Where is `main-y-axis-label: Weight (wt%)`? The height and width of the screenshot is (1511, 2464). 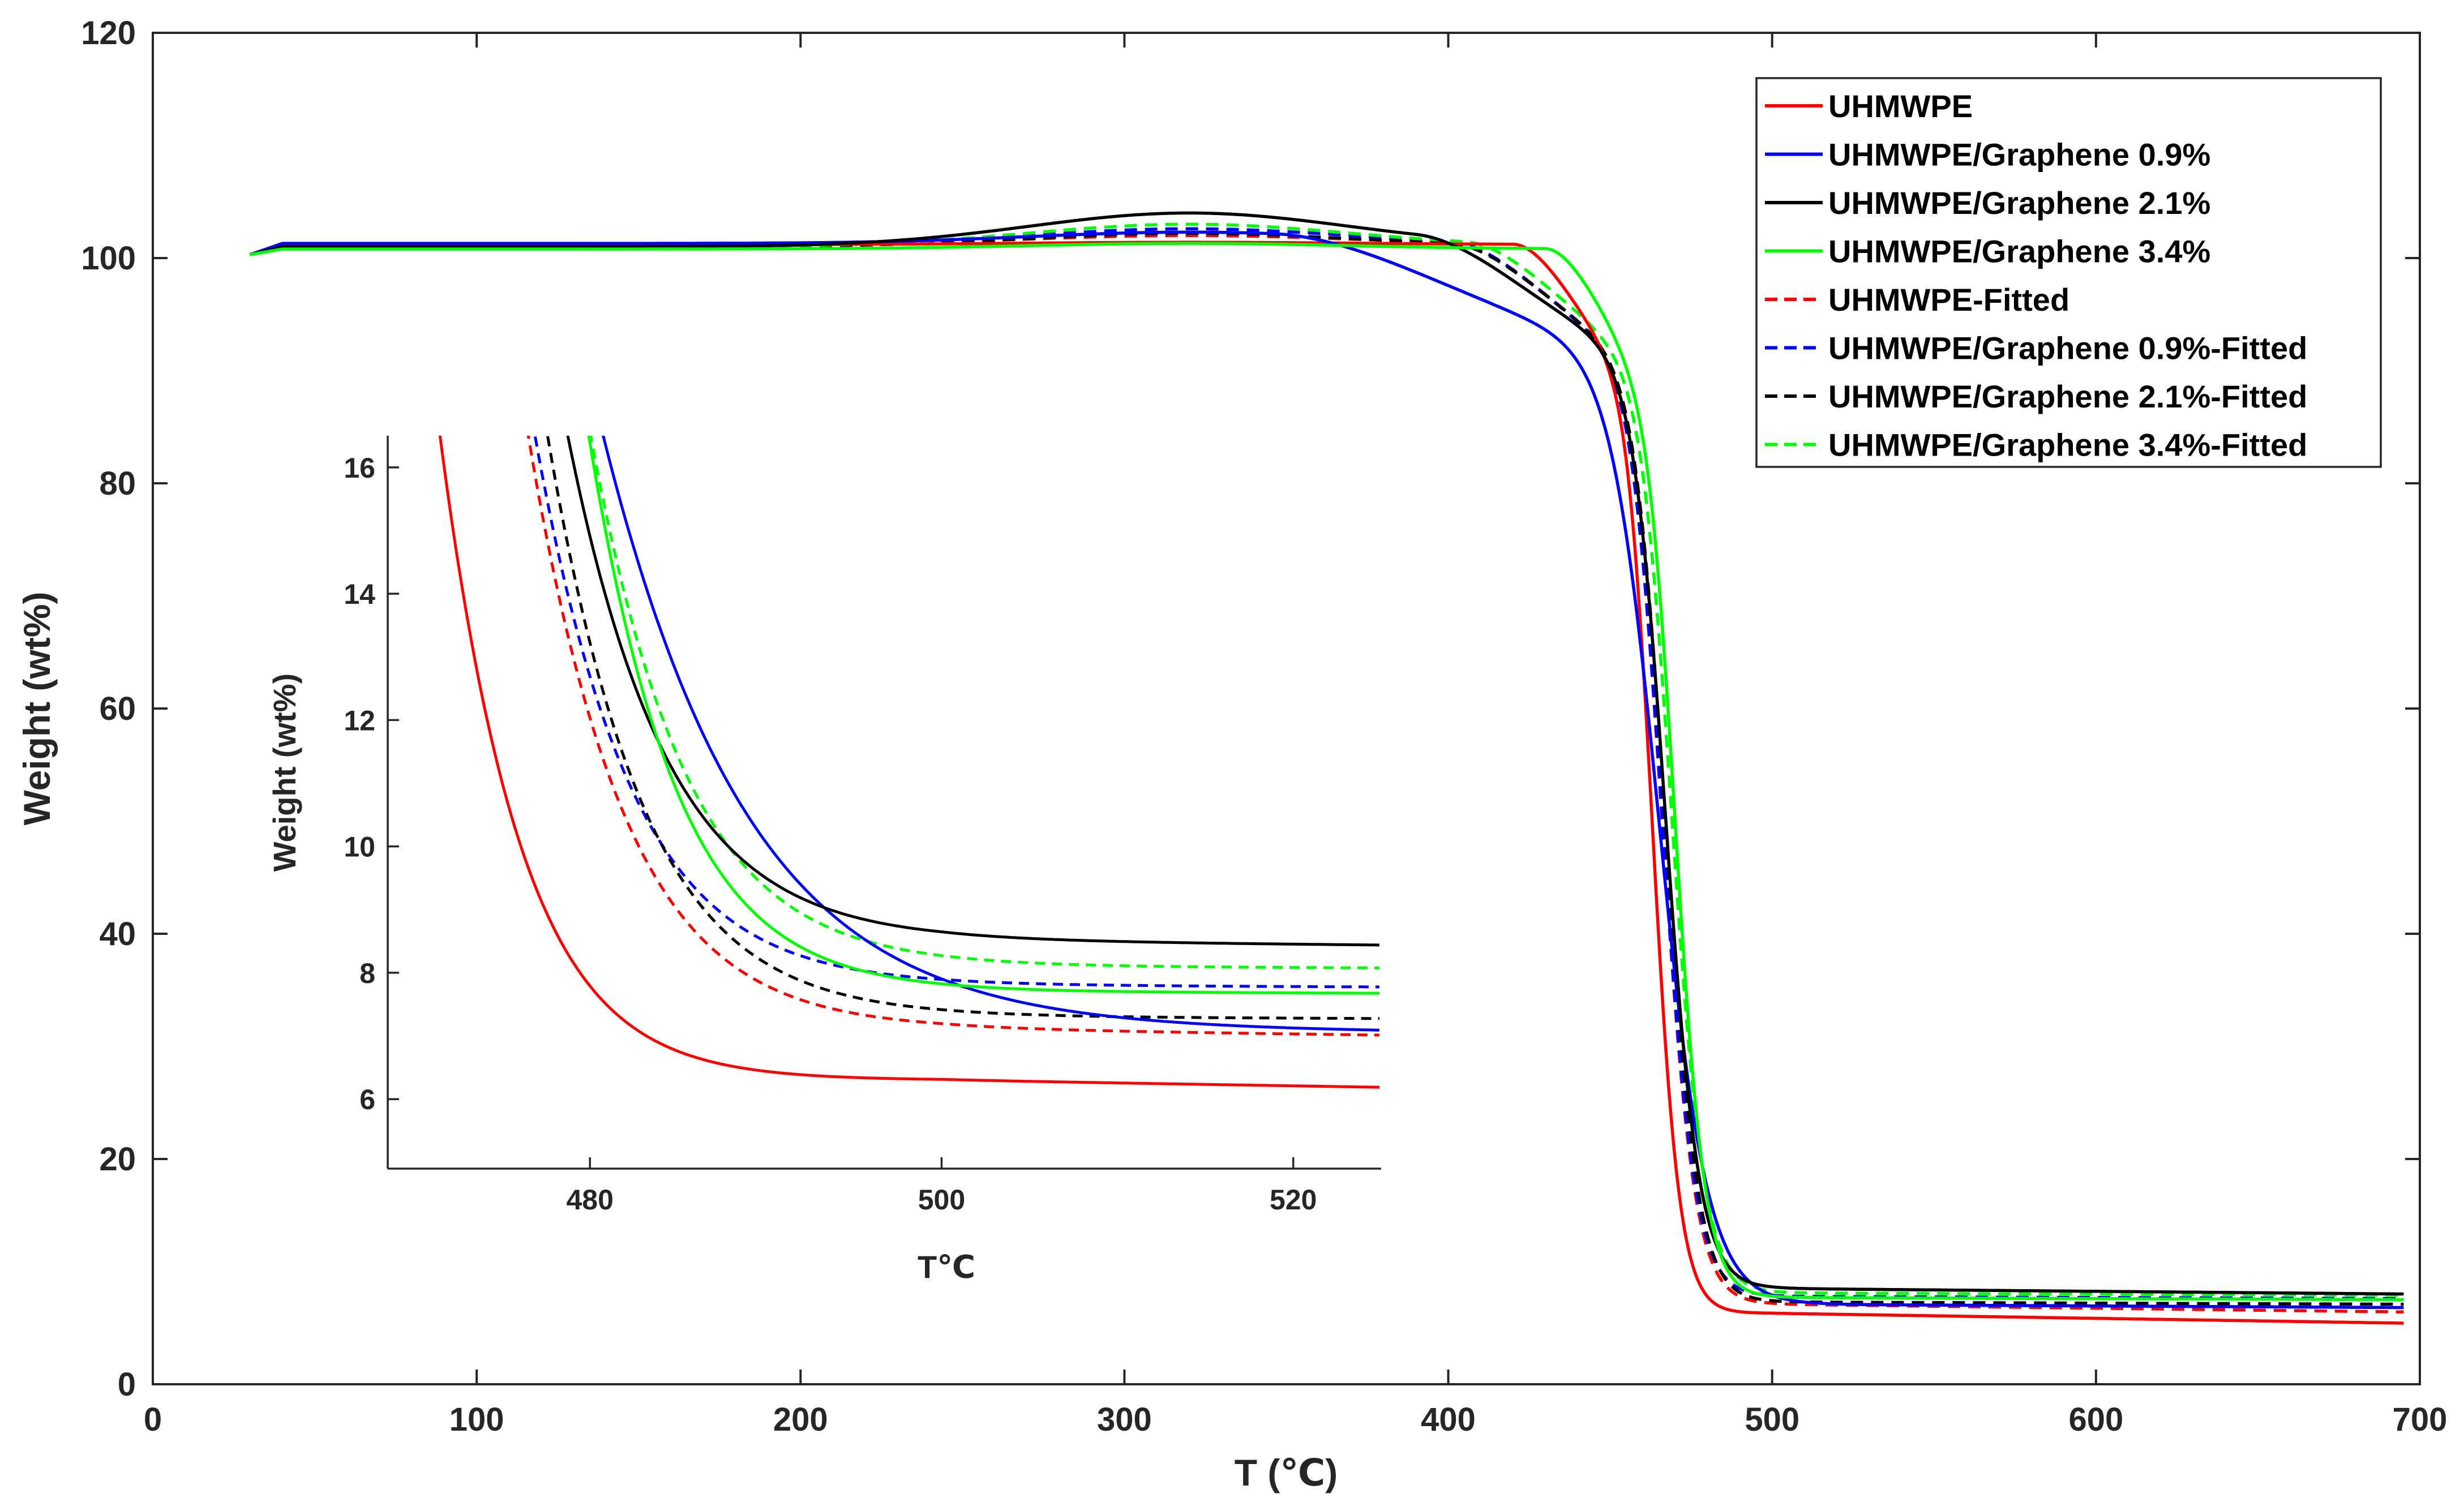 main-y-axis-label: Weight (wt%) is located at coordinates (37, 708).